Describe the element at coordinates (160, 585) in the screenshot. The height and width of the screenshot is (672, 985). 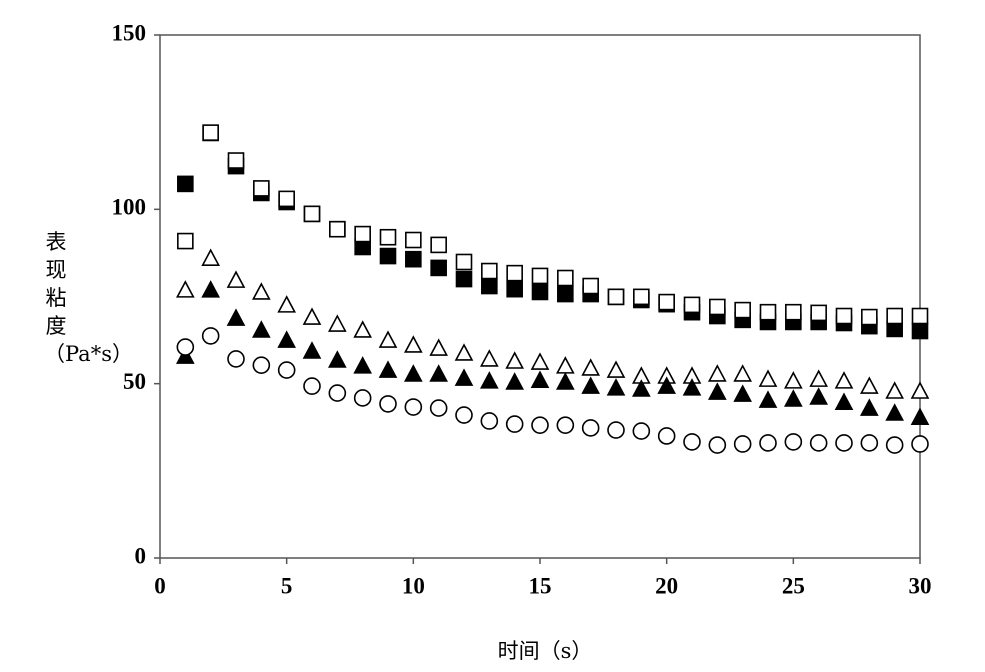
I see `x-tick-label: 0` at that location.